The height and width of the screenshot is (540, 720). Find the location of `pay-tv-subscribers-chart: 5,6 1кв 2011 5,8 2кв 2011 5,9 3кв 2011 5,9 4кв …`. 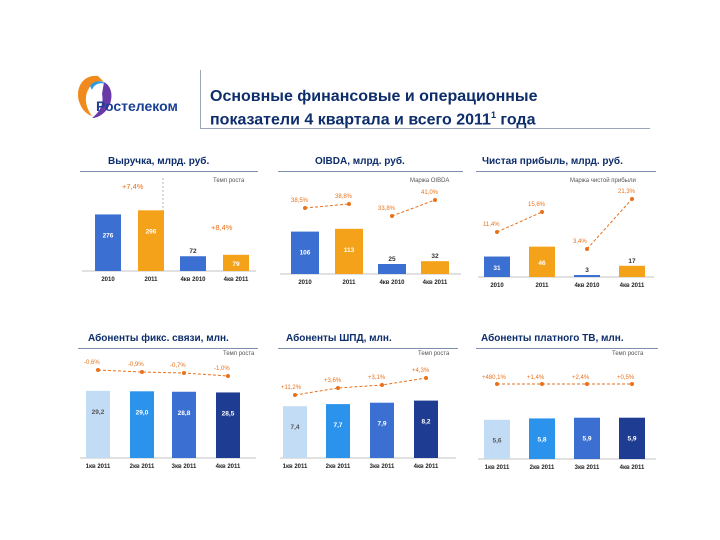

pay-tv-subscribers-chart: 5,6 1кв 2011 5,8 2кв 2011 5,9 3кв 2011 5,9 4кв … is located at coordinates (567, 423).